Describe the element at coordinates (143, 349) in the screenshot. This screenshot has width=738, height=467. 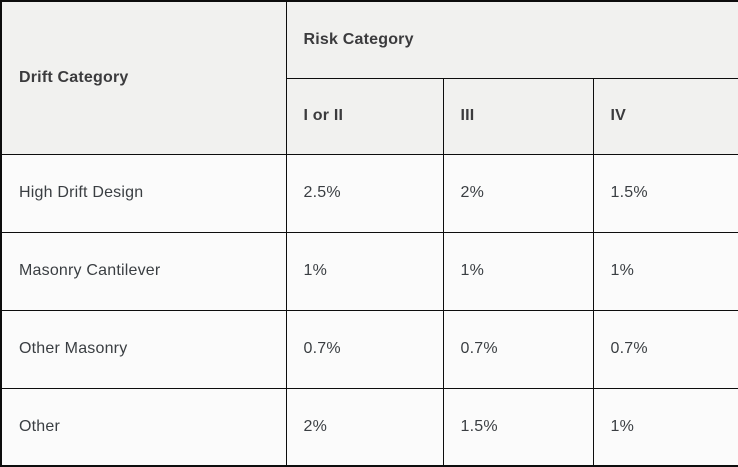
I see `row-label: Other Masonry` at that location.